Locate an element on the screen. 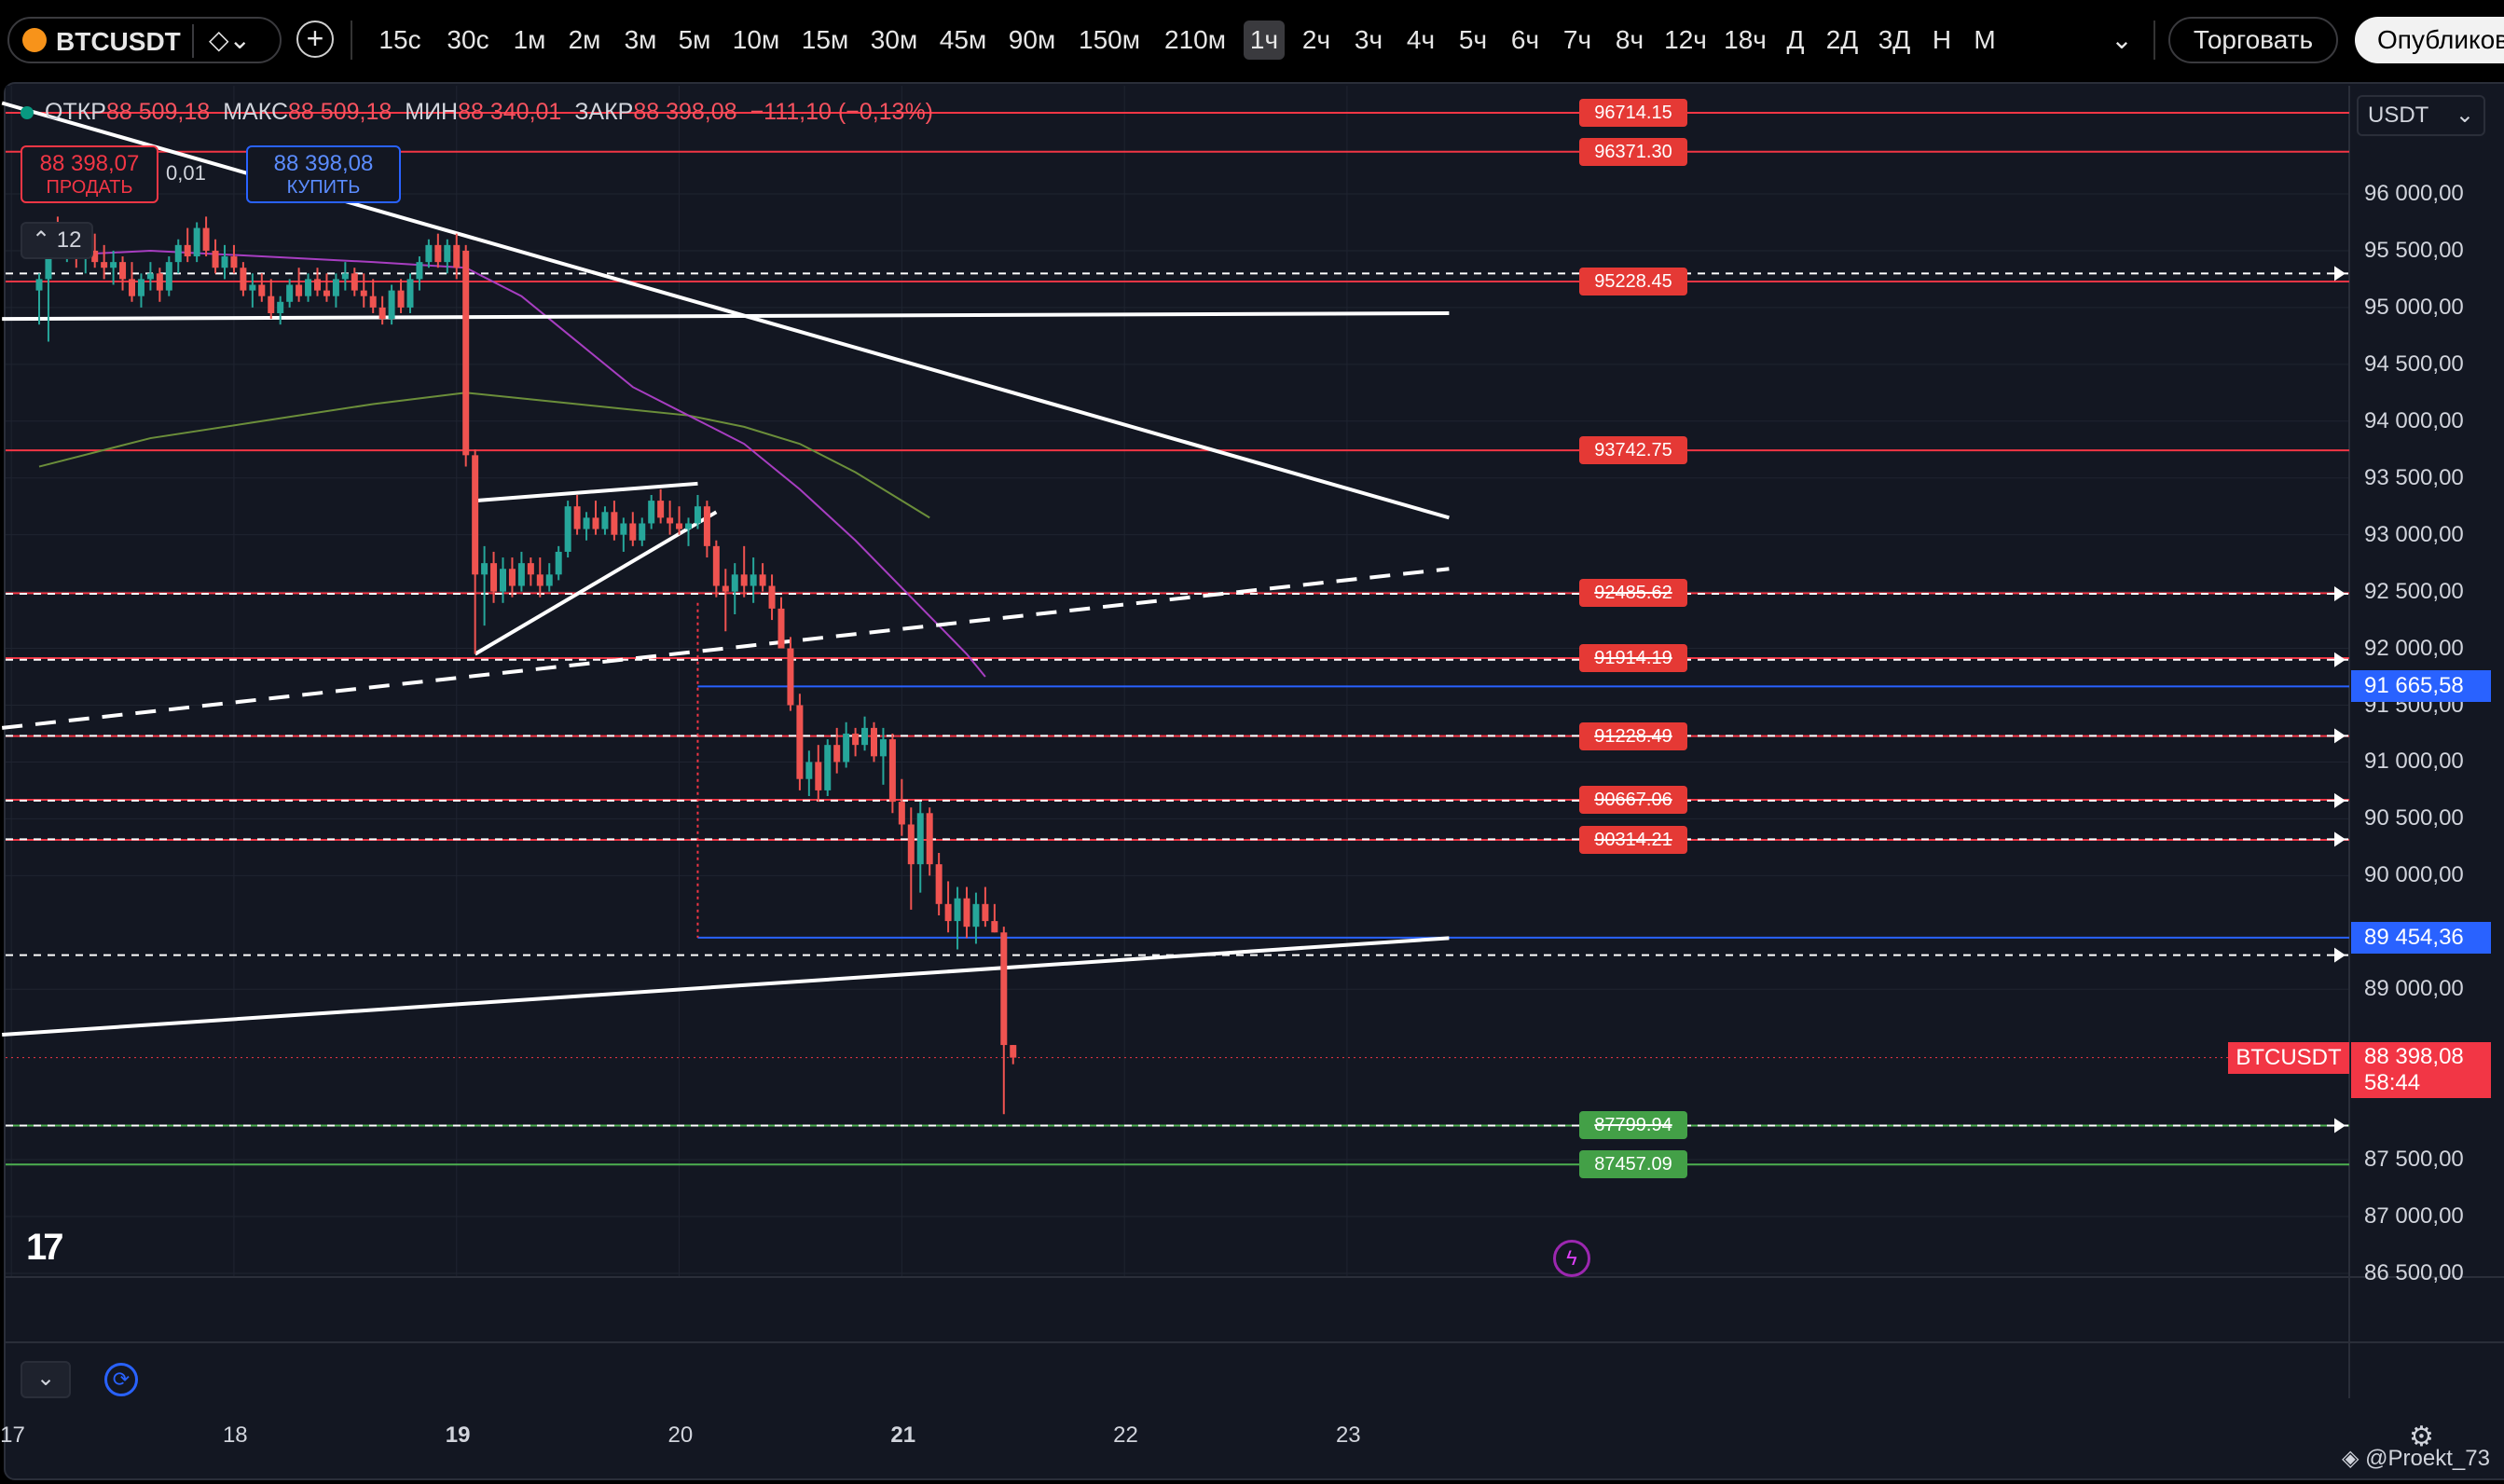 The image size is (2504, 1484). sell-button: 88 398,07 ПРОДАТЬ is located at coordinates (89, 174).